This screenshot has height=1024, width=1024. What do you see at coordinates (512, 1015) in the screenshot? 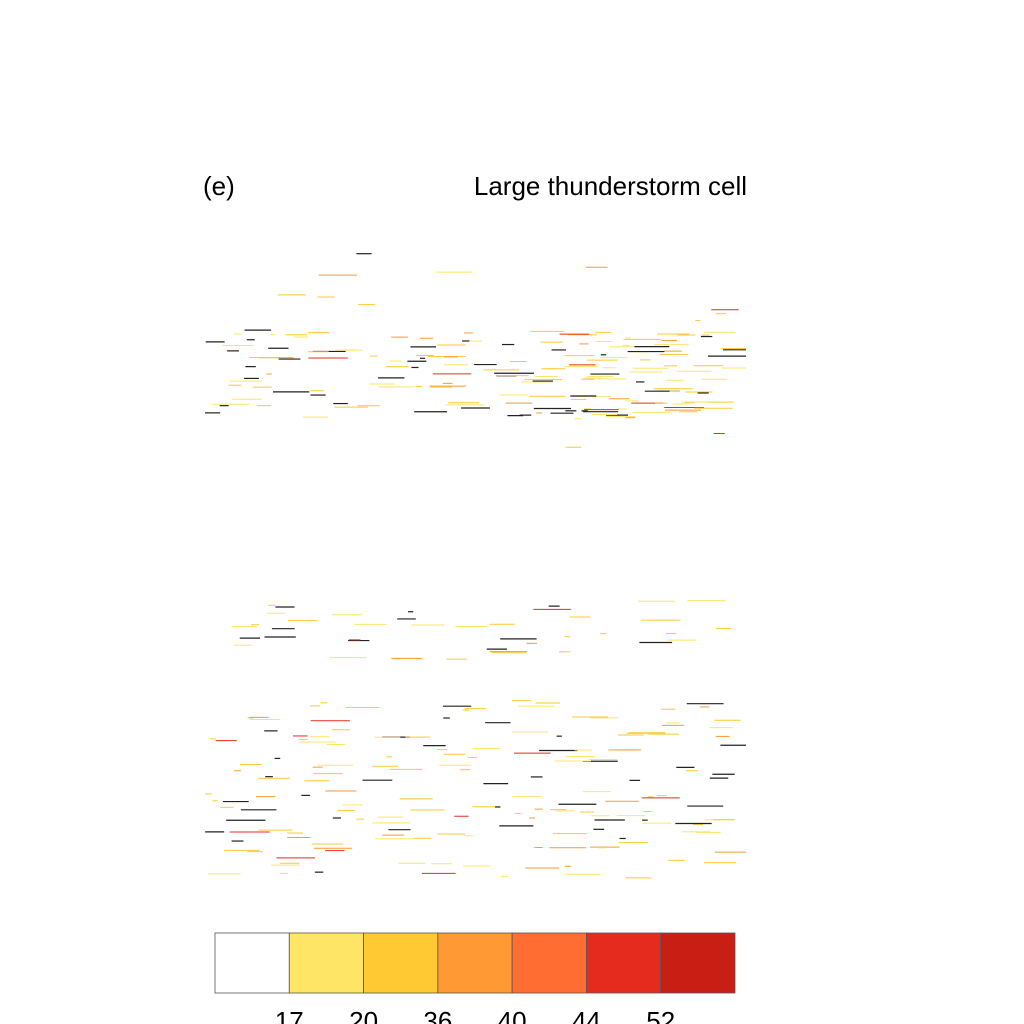
I see `colorbar-label: 40` at bounding box center [512, 1015].